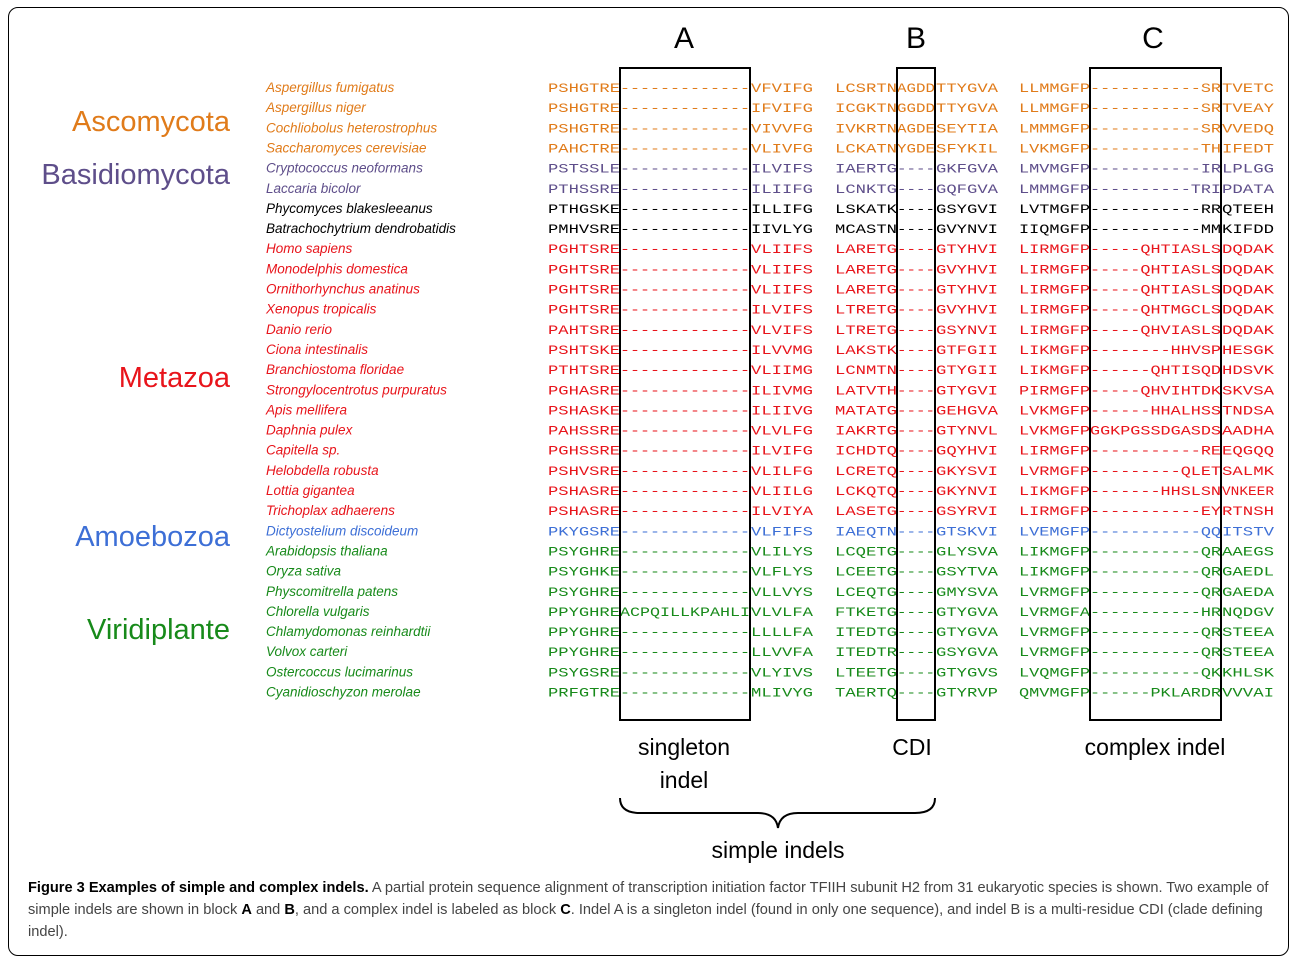 The image size is (1292, 960). Describe the element at coordinates (306, 409) in the screenshot. I see `species-name: Apis mellifera` at that location.